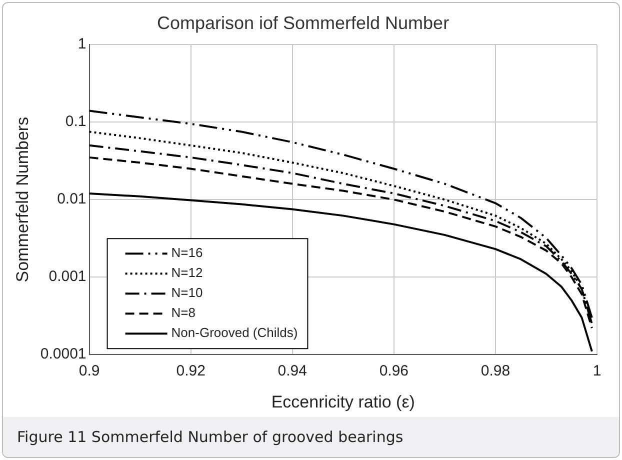 Image resolution: width=622 pixels, height=460 pixels. What do you see at coordinates (292, 371) in the screenshot?
I see `x-tick-label: 0.94` at bounding box center [292, 371].